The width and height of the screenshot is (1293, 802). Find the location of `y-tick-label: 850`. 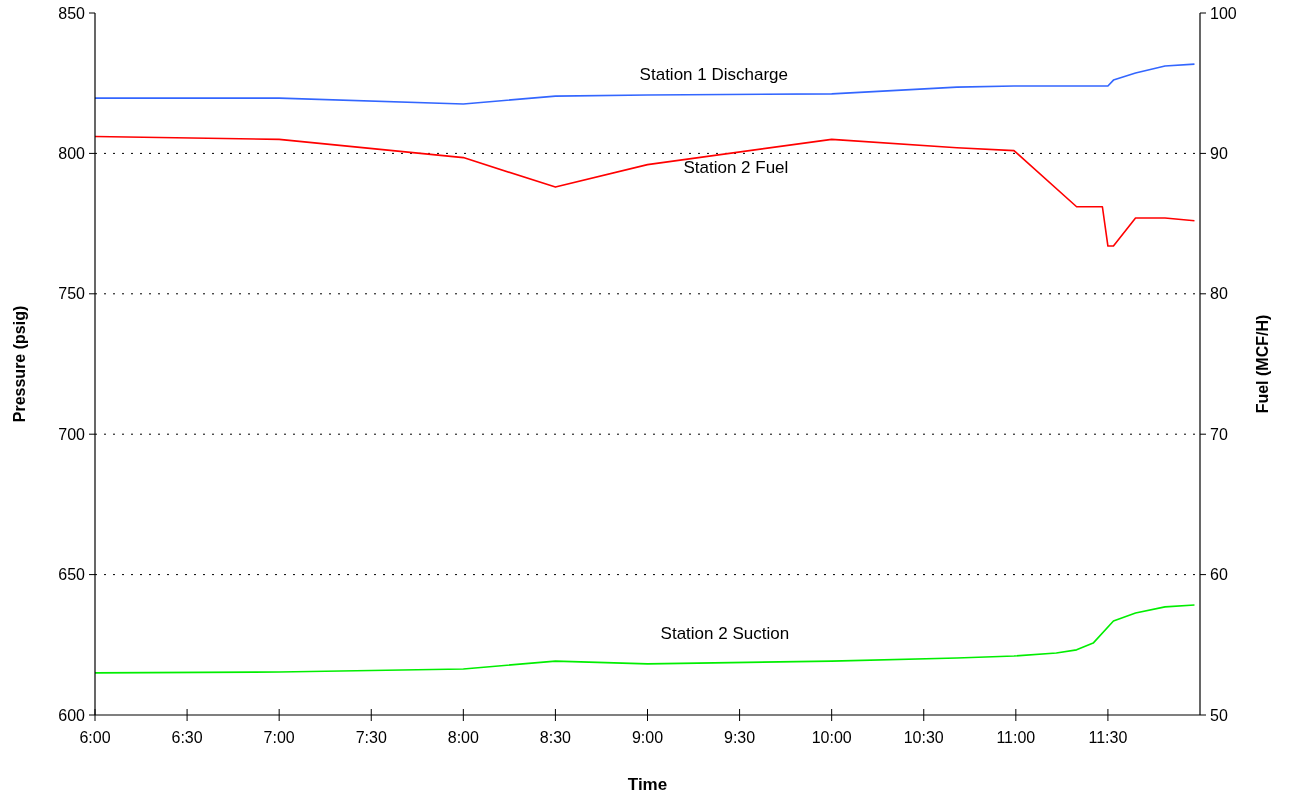

y-tick-label: 850 is located at coordinates (72, 13).